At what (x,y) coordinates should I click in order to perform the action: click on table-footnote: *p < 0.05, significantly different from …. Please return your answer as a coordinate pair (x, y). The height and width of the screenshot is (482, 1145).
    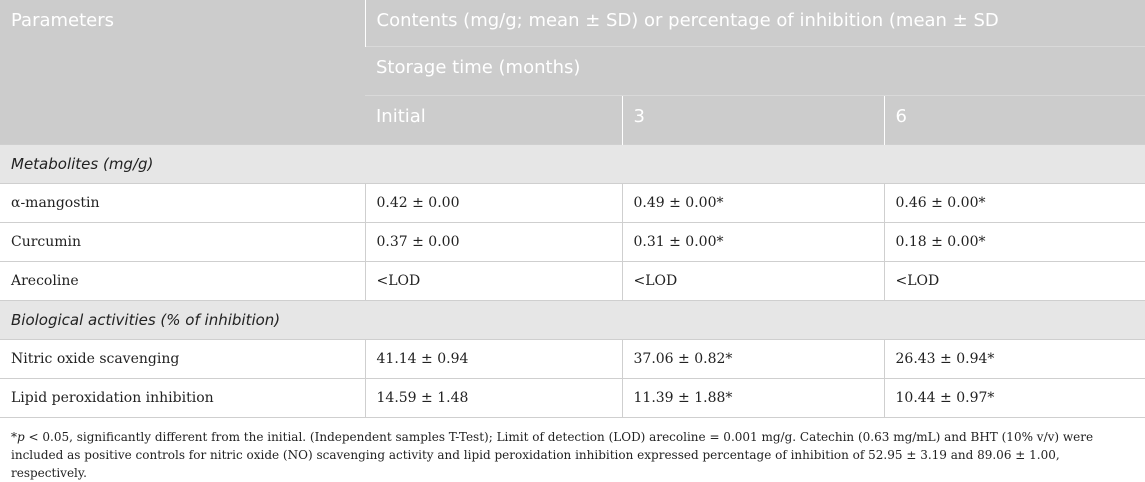
    Looking at the image, I should click on (573, 455).